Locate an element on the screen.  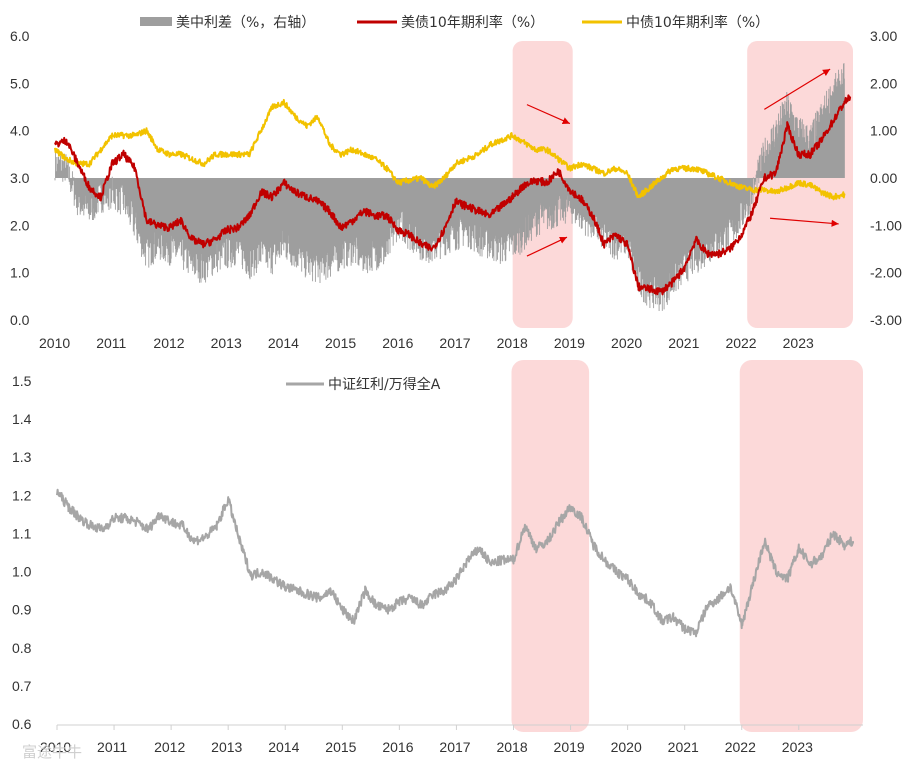
line-cn-10y is located at coordinates (450, 149).